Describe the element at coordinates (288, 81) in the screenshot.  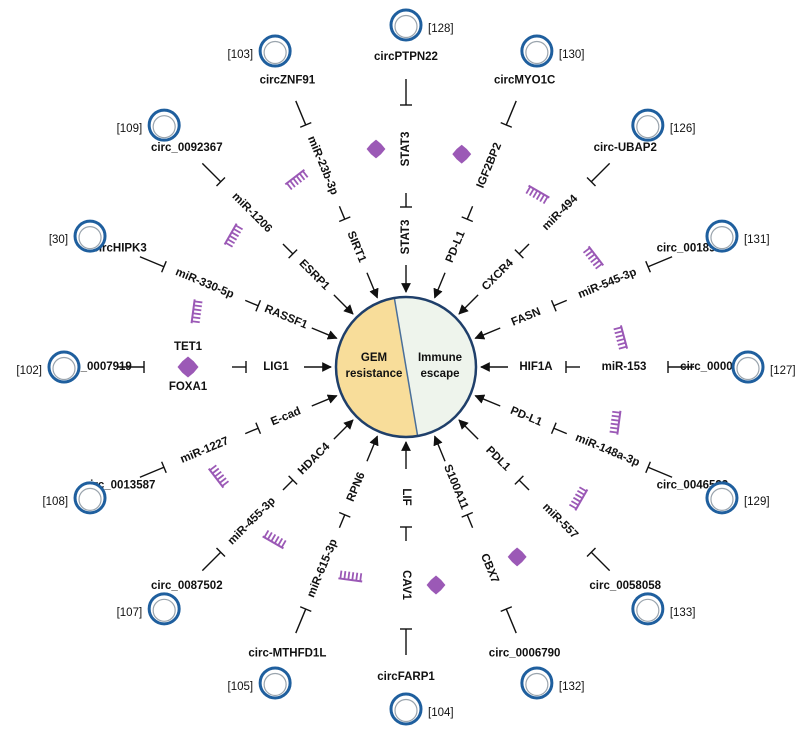
I see `circrna-label: circZNF91` at that location.